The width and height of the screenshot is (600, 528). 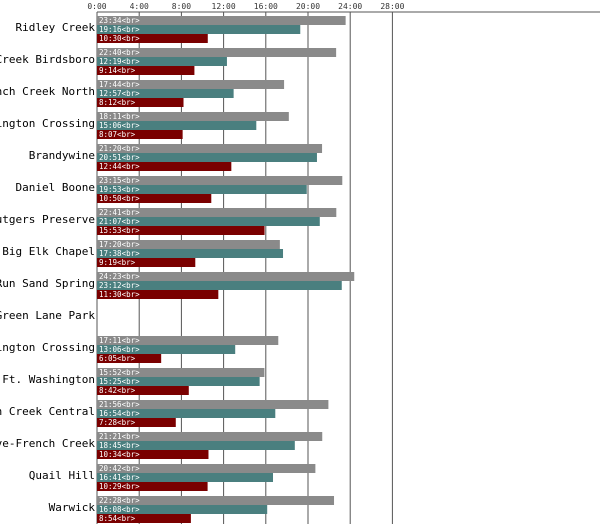 I want to click on bar-data-label: 6:05<br>, so click(x=117, y=358).